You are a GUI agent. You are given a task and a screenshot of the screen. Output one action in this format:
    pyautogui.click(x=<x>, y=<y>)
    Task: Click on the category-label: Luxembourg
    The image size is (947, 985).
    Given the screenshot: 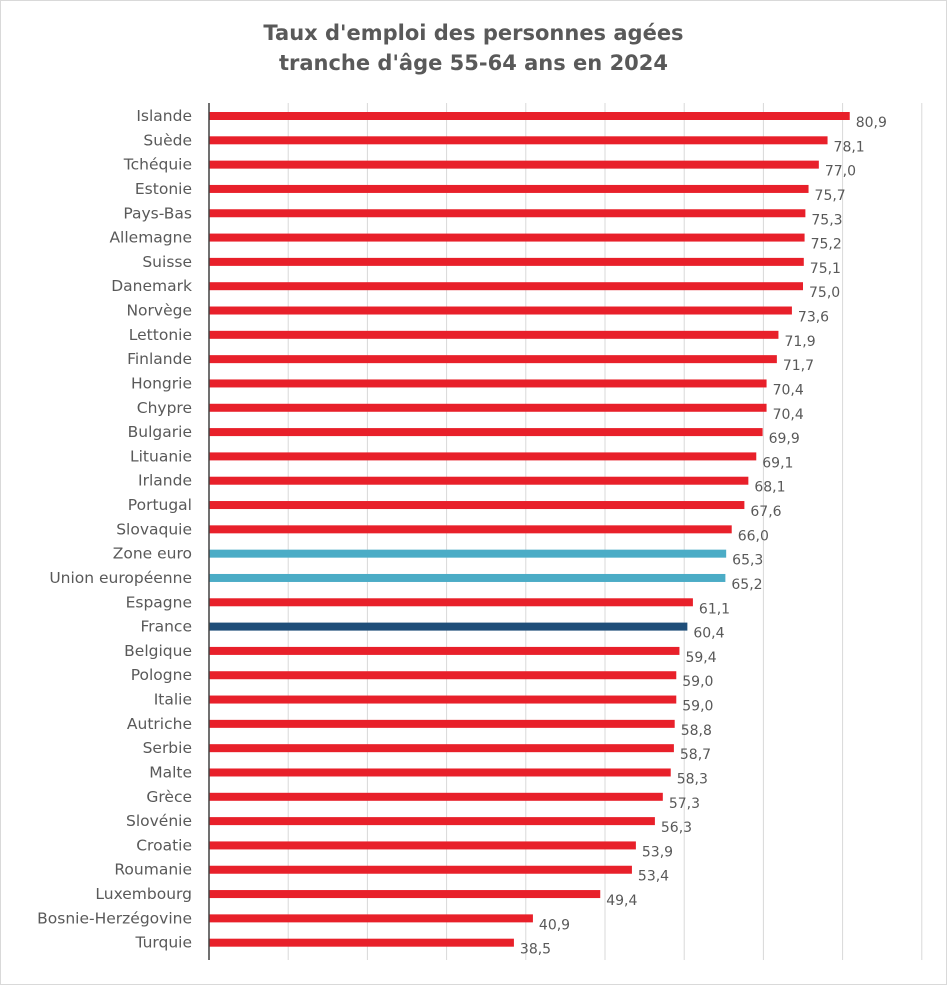 What is the action you would take?
    pyautogui.click(x=143, y=894)
    